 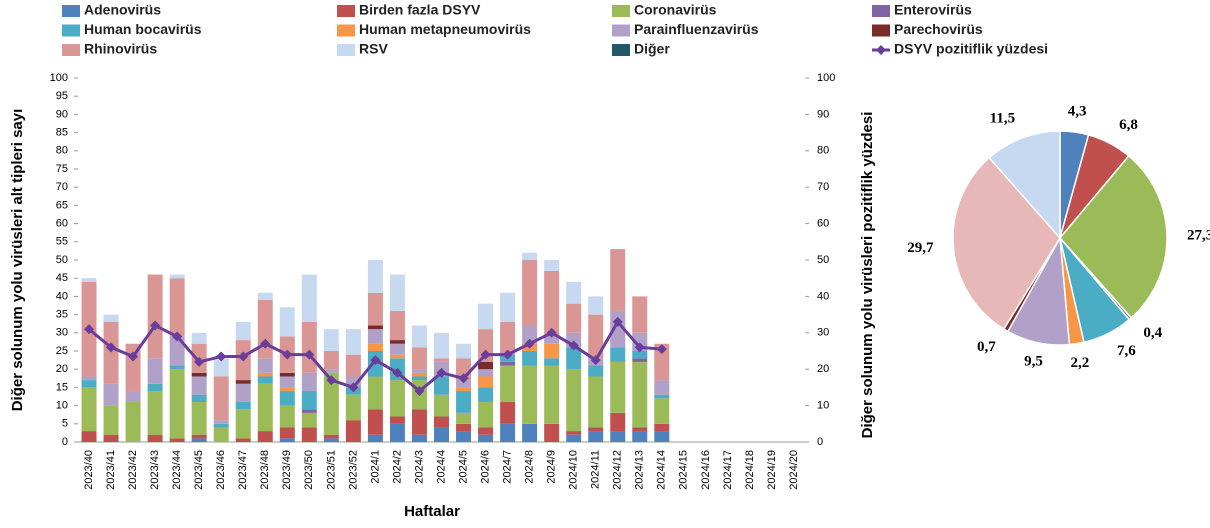 What do you see at coordinates (59, 78) in the screenshot?
I see `y-tick-label: 100` at bounding box center [59, 78].